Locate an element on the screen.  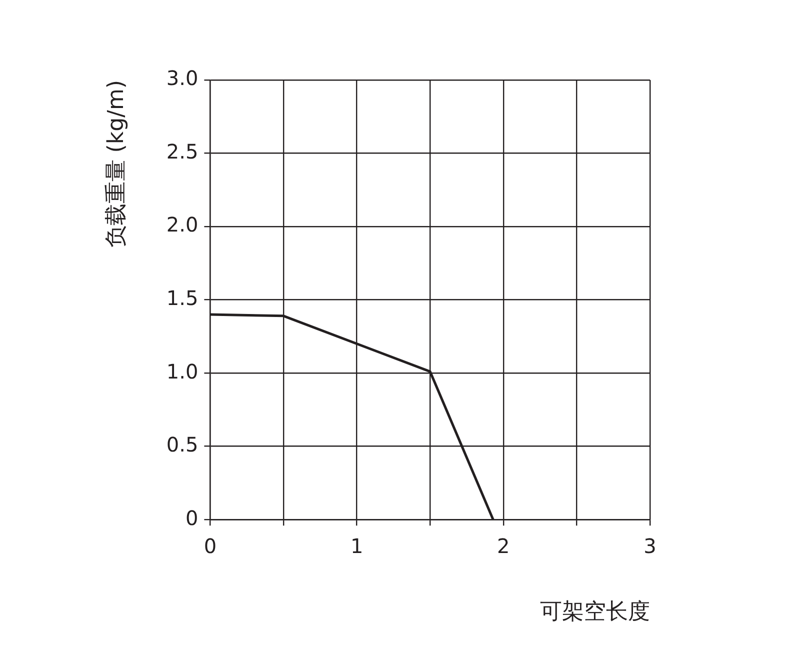
y-tick-label: 1.5 is located at coordinates (182, 298).